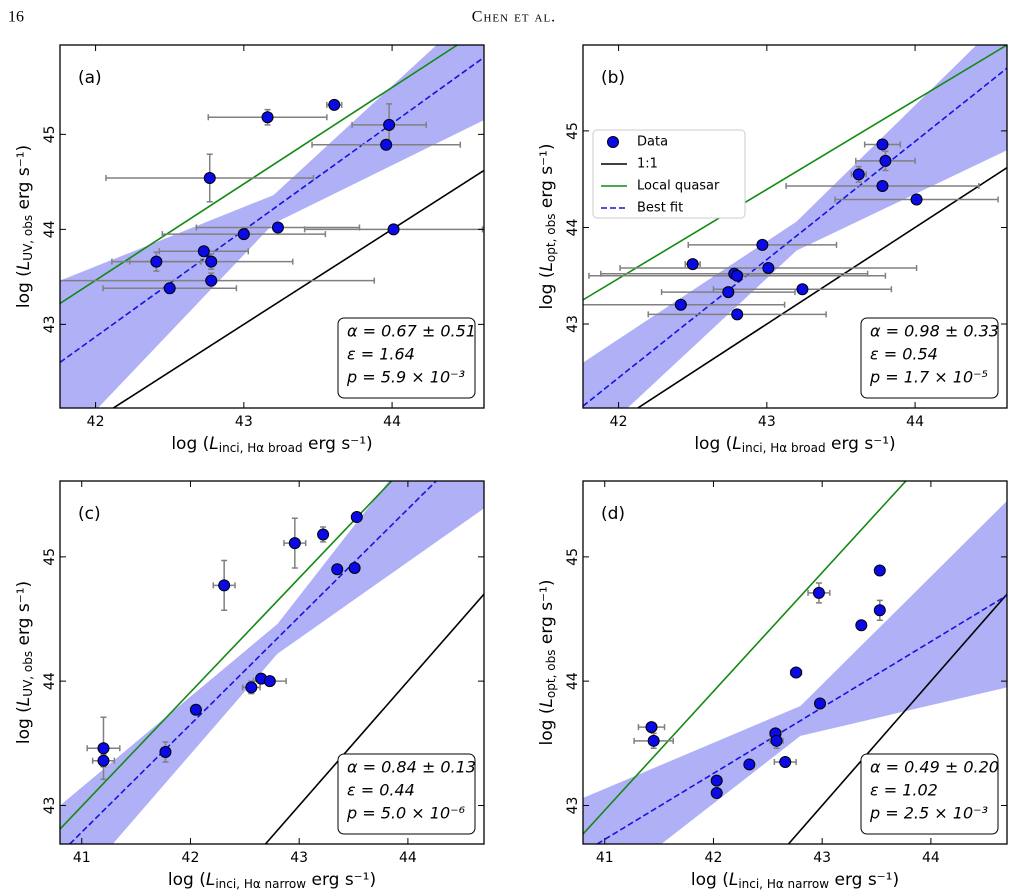  Describe the element at coordinates (28, 238) in the screenshot. I see `label-subscript: UV, obs` at that location.